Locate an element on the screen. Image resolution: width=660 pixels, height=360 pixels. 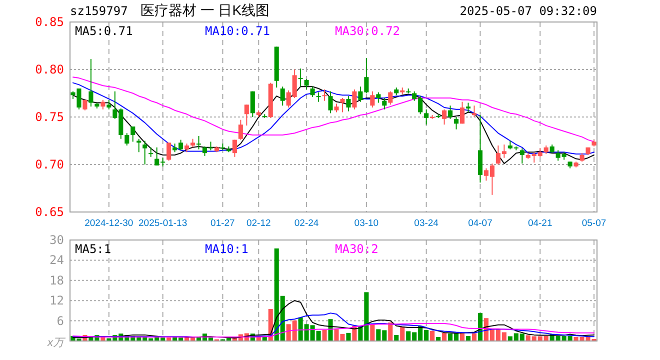
text: sz159797 is located at coordinates (99, 11).